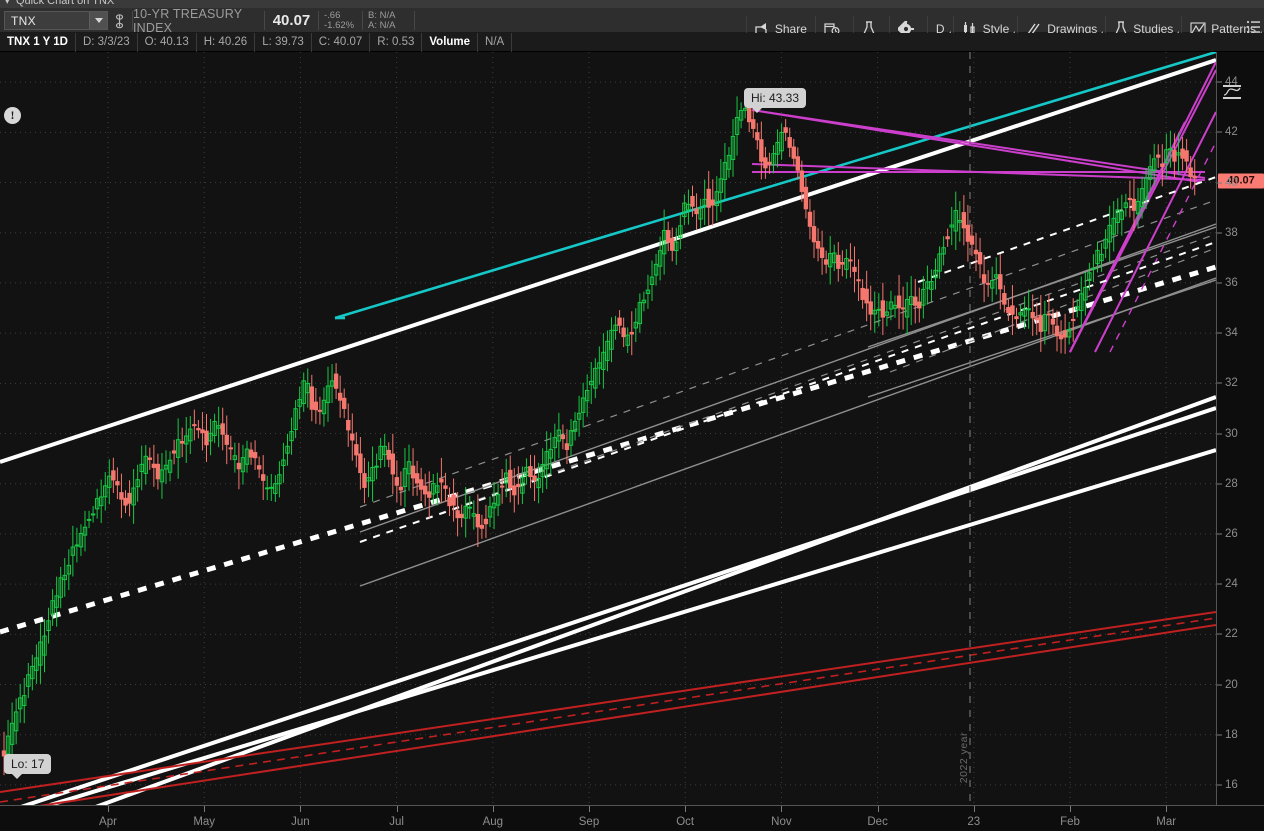 This screenshot has width=1264, height=831. I want to click on window-title-bar: ▾ Quick Chart on TNX, so click(632, 4).